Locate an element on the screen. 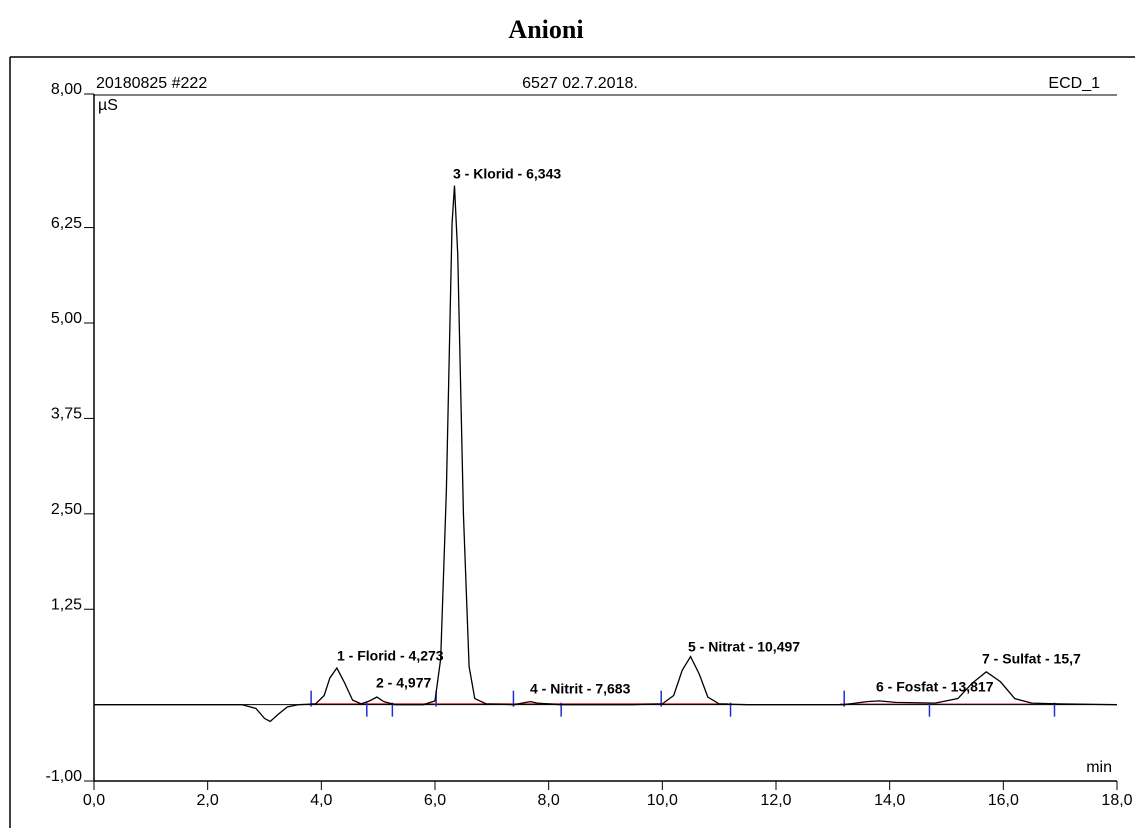 Image resolution: width=1135 pixels, height=828 pixels. peak-label: 3 - Klorid - 6,343 is located at coordinates (507, 174).